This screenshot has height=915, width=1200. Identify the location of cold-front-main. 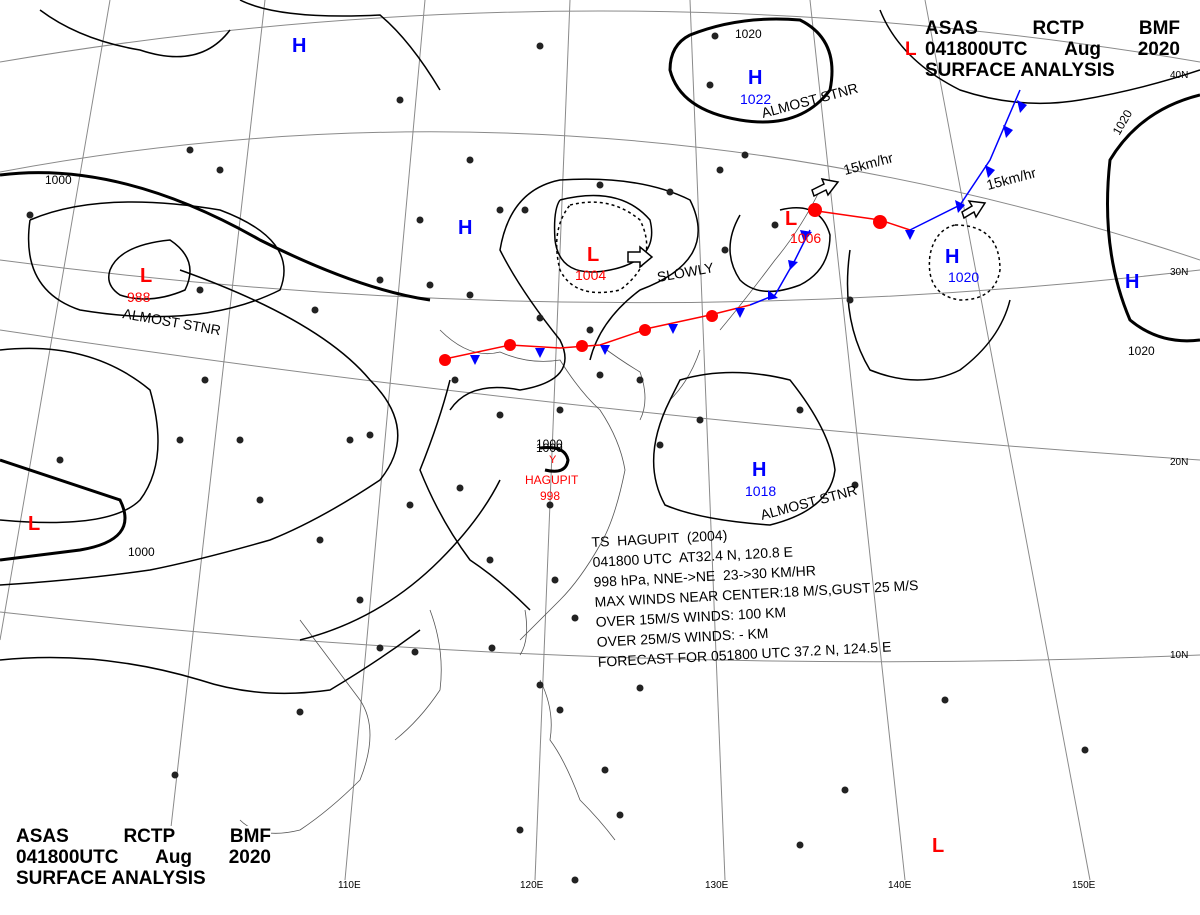
(780, 267).